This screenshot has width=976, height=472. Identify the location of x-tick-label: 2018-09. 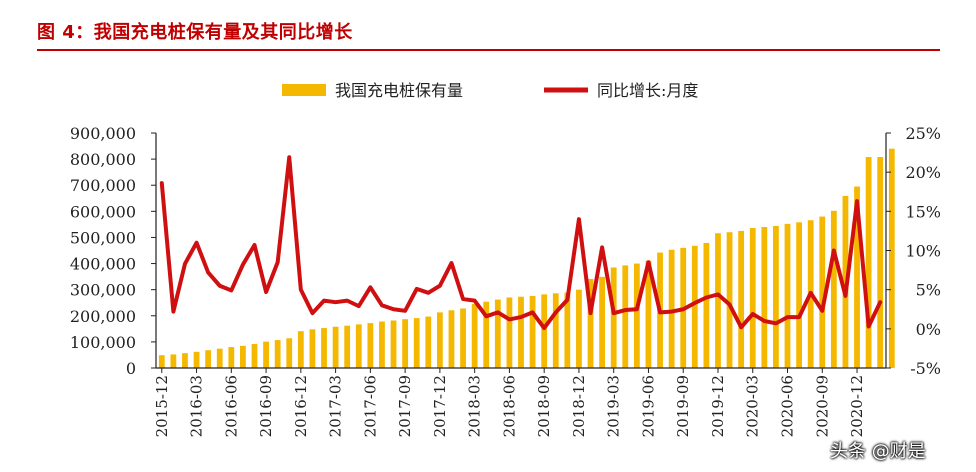
(544, 406).